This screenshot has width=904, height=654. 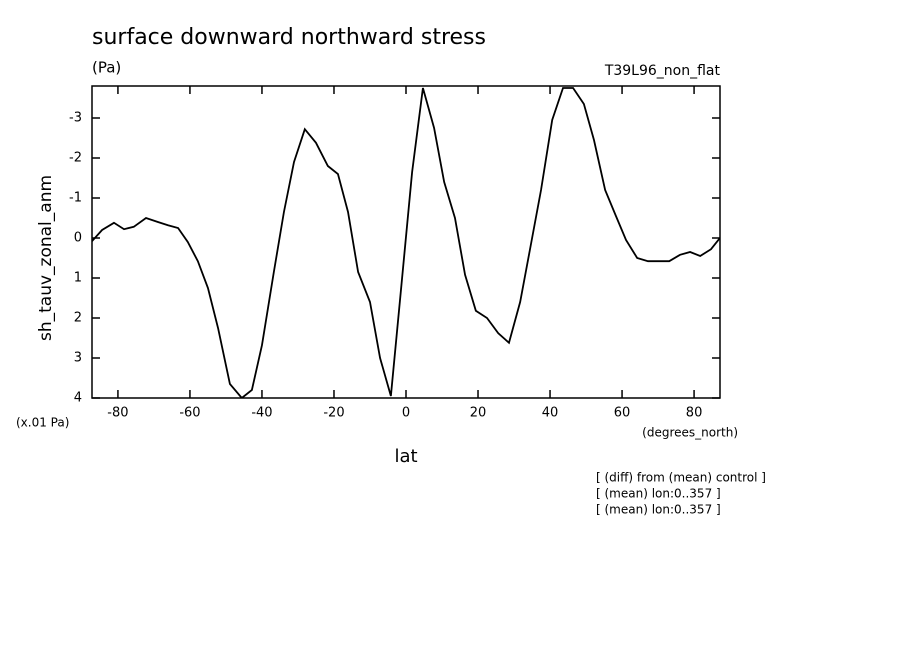 What do you see at coordinates (261, 413) in the screenshot?
I see `x-tick-label: -40` at bounding box center [261, 413].